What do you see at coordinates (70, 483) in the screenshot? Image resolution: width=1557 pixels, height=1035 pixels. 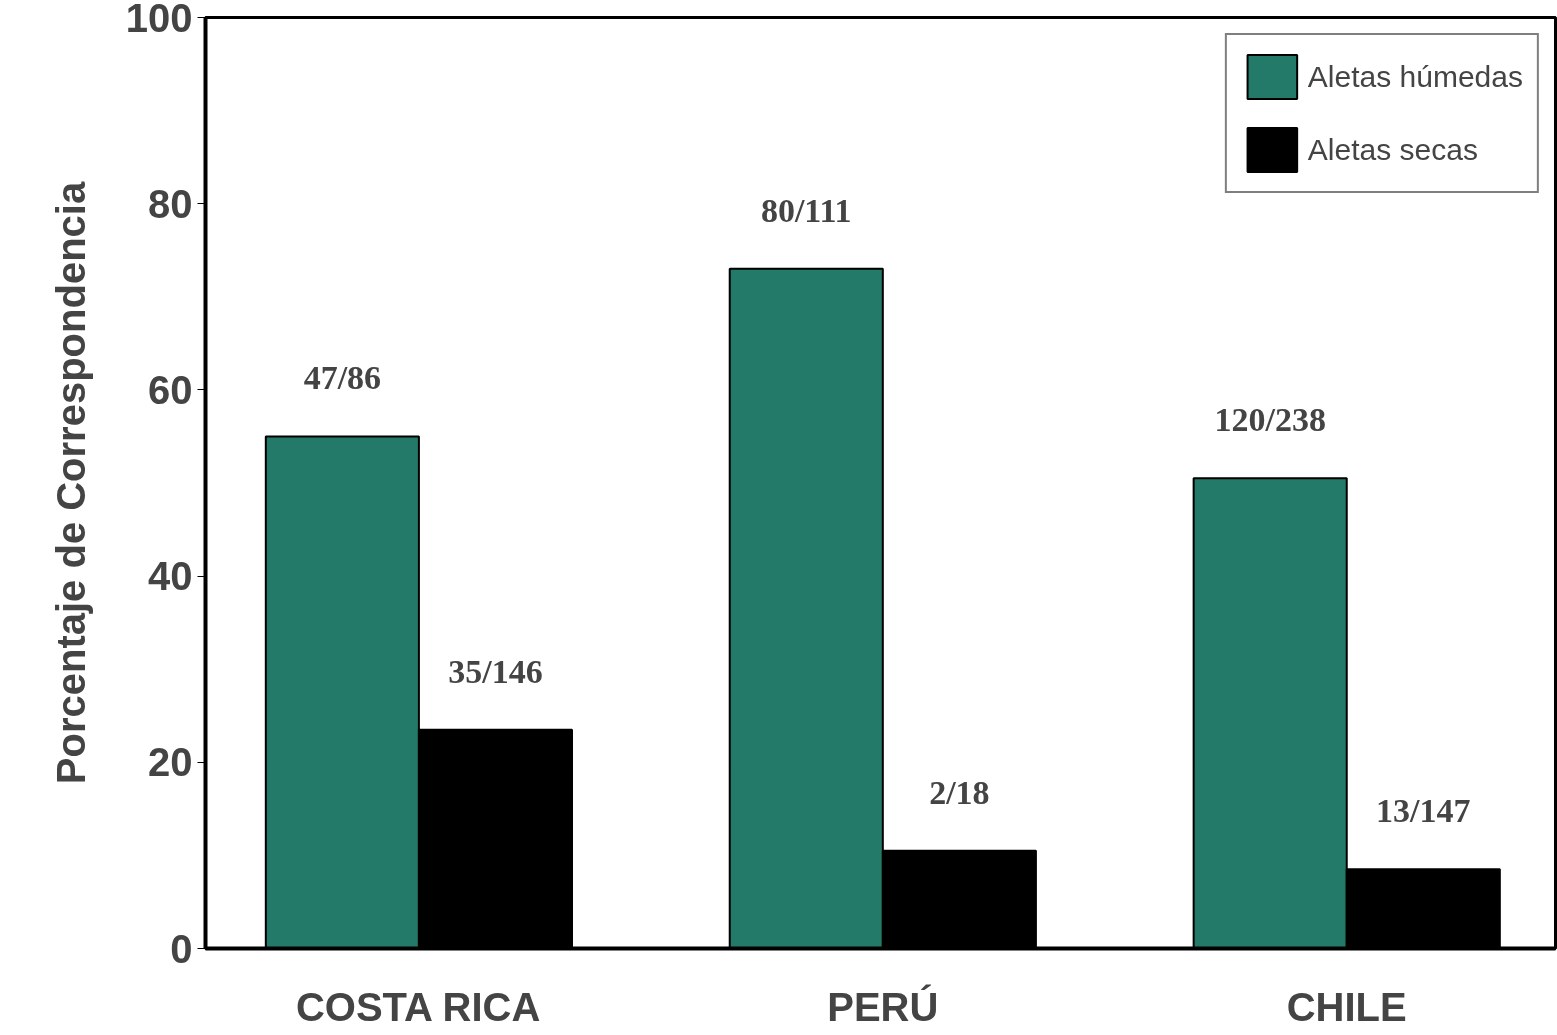 I see `y-axis-title: Porcentaje de Correspondencia` at bounding box center [70, 483].